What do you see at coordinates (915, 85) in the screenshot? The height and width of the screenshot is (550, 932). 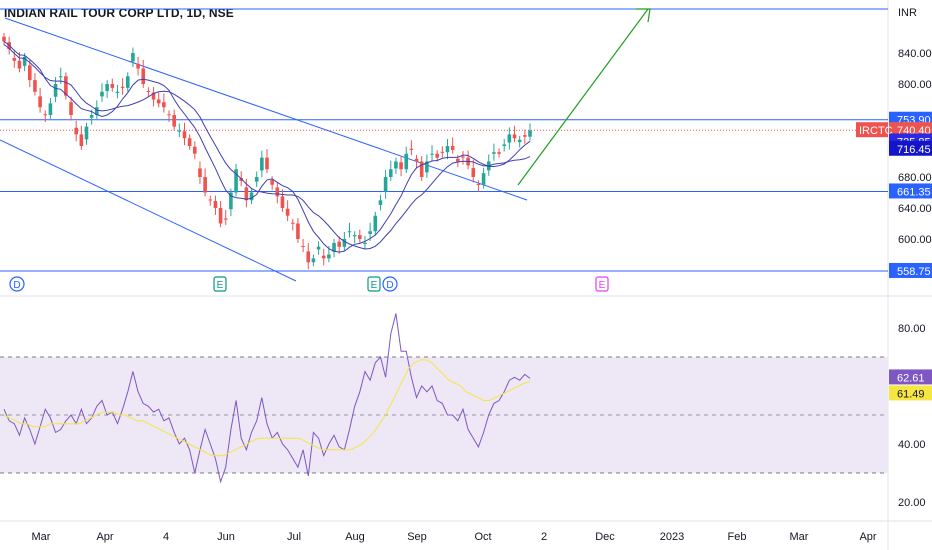 I see `y-tick-label: 800.00` at bounding box center [915, 85].